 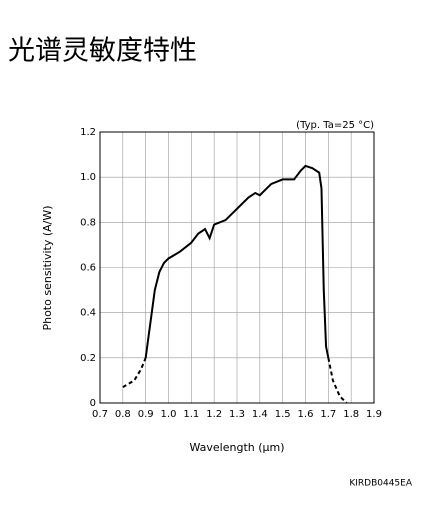 What do you see at coordinates (351, 414) in the screenshot?
I see `x-tick-label: 1.8` at bounding box center [351, 414].